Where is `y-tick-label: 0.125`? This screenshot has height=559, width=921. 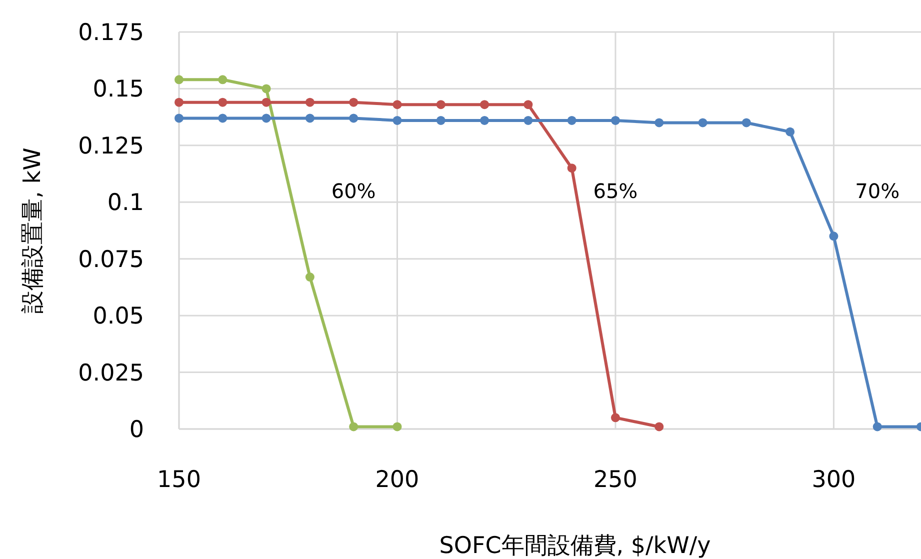
y-tick-label: 0.125 is located at coordinates (111, 146).